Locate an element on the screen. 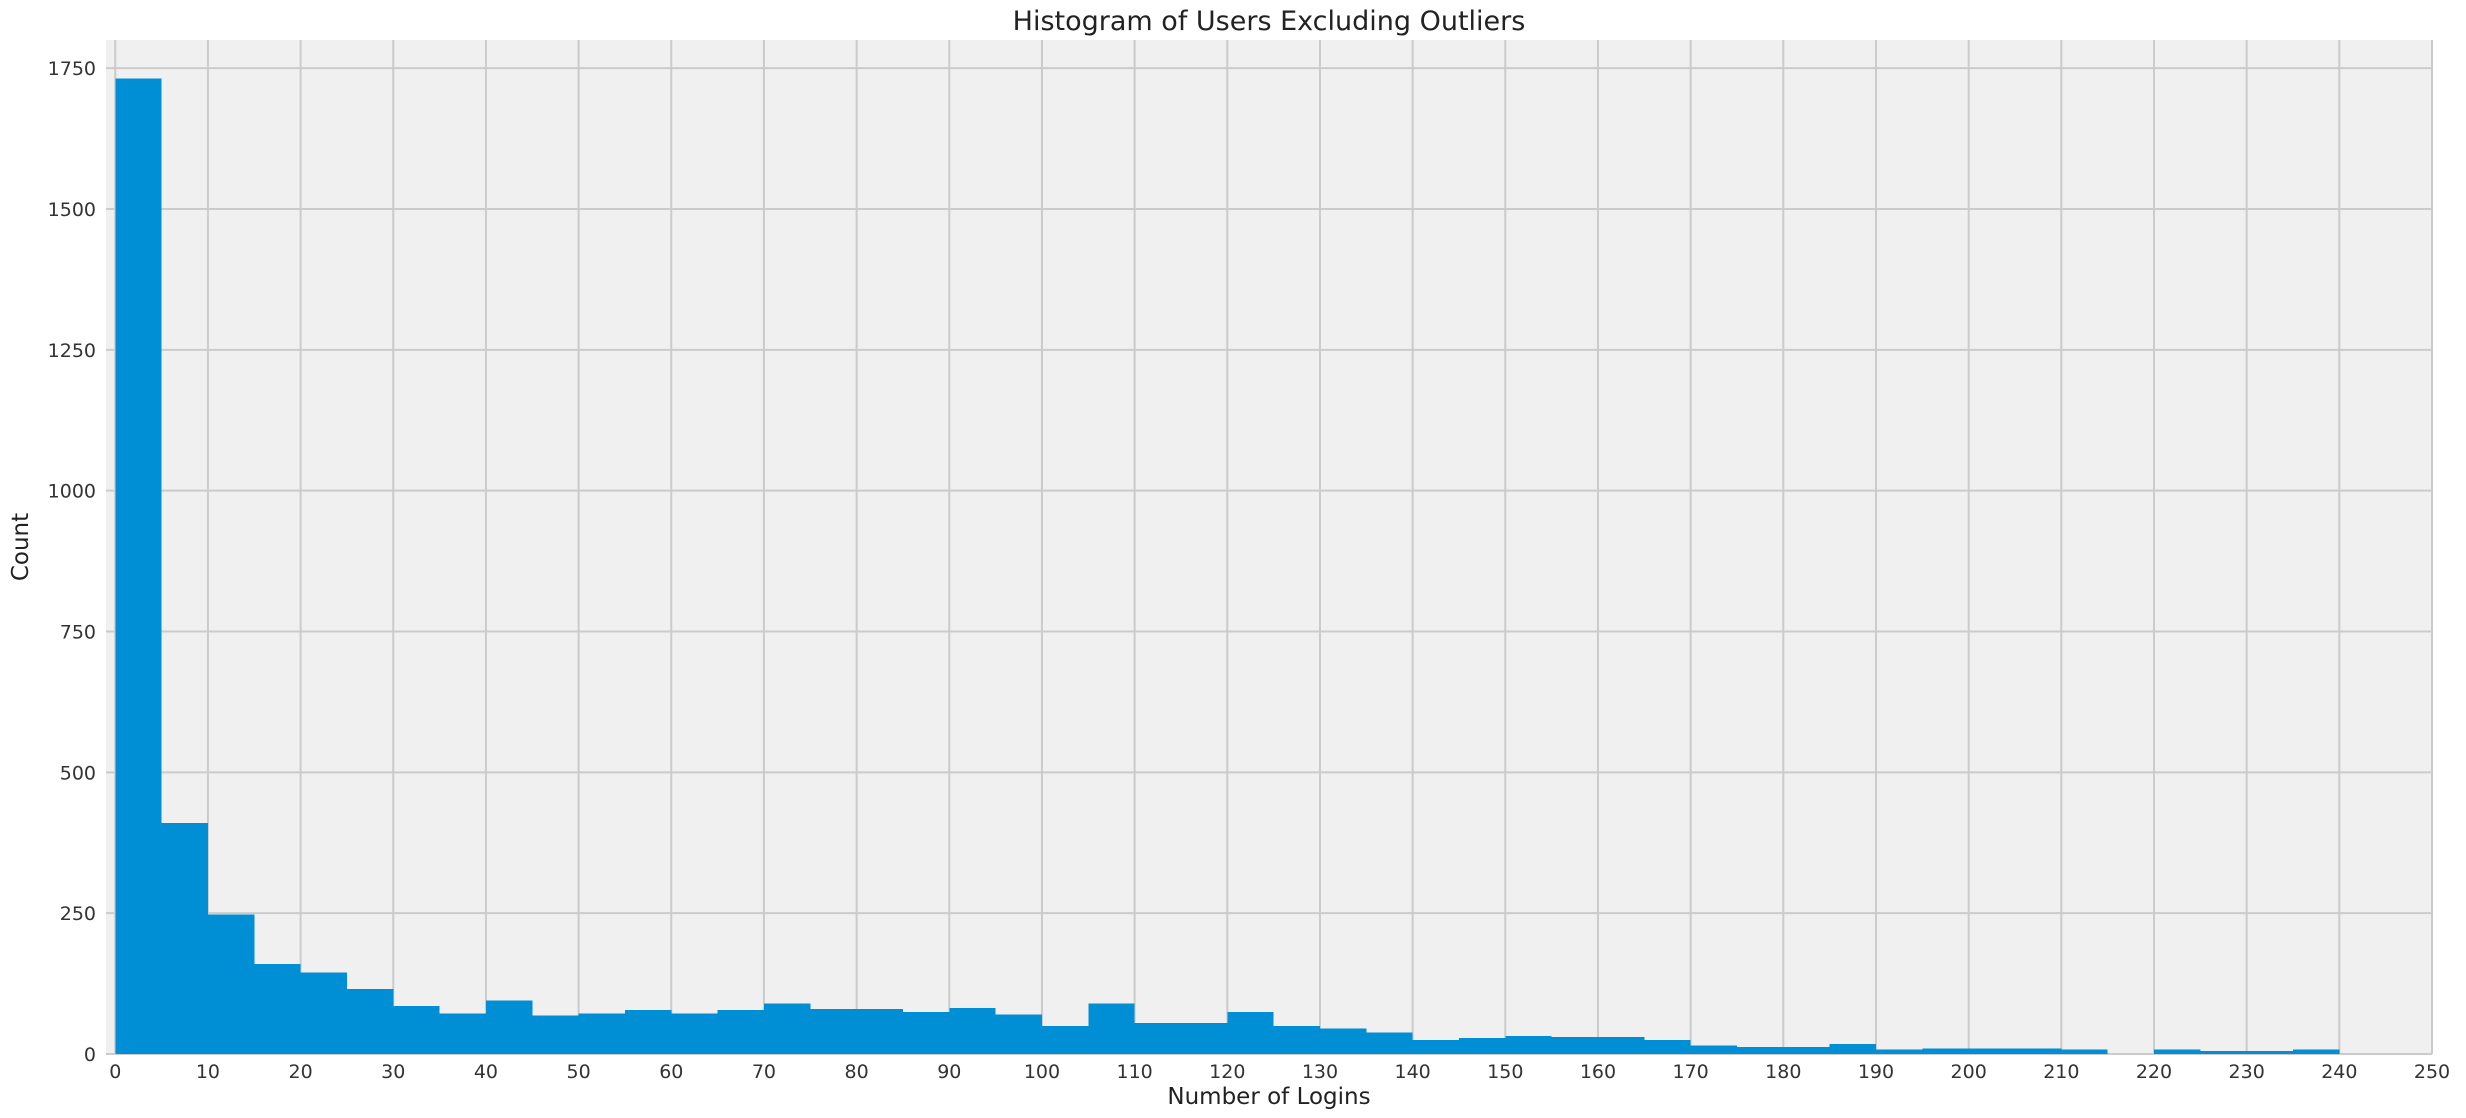  x-axis-label: Number of Logins is located at coordinates (1268, 1097).